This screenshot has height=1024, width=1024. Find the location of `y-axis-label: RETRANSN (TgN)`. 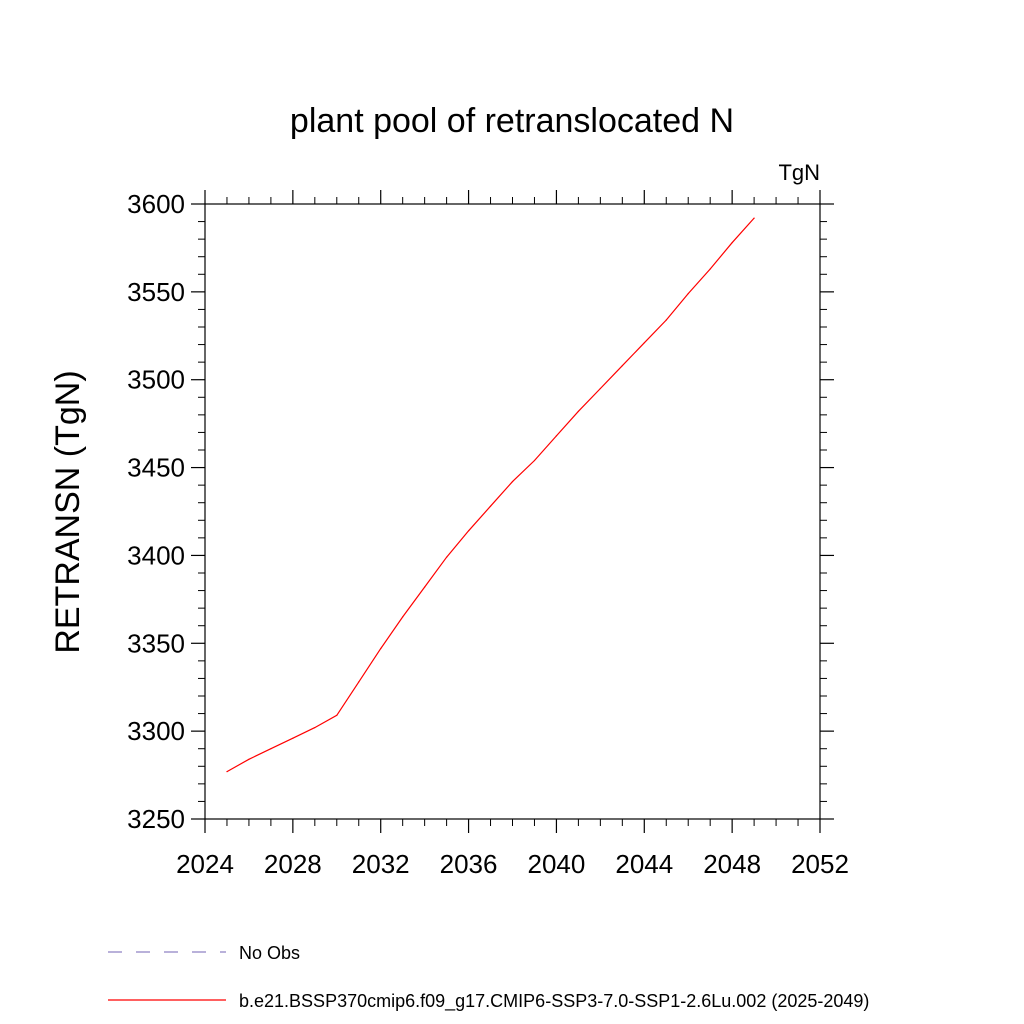

y-axis-label: RETRANSN (TgN) is located at coordinates (68, 511).